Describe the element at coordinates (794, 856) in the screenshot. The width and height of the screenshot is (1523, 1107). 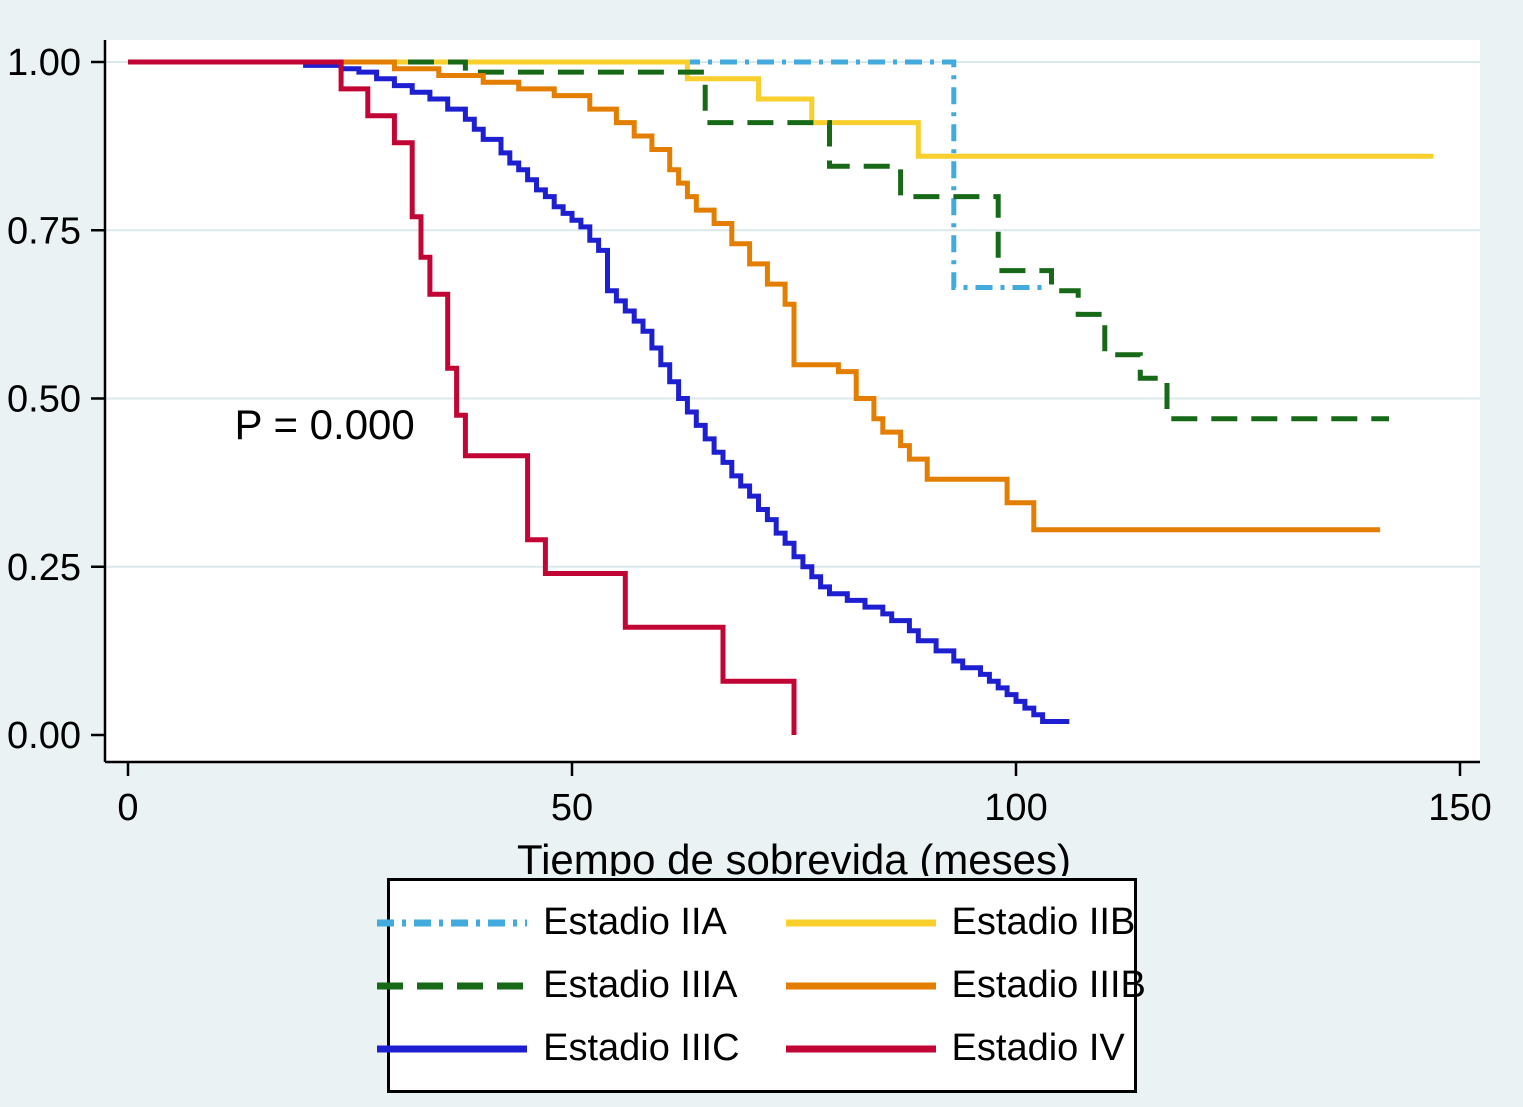
I see `x-axis-title: Tiempo de sobrevida (meses)` at that location.